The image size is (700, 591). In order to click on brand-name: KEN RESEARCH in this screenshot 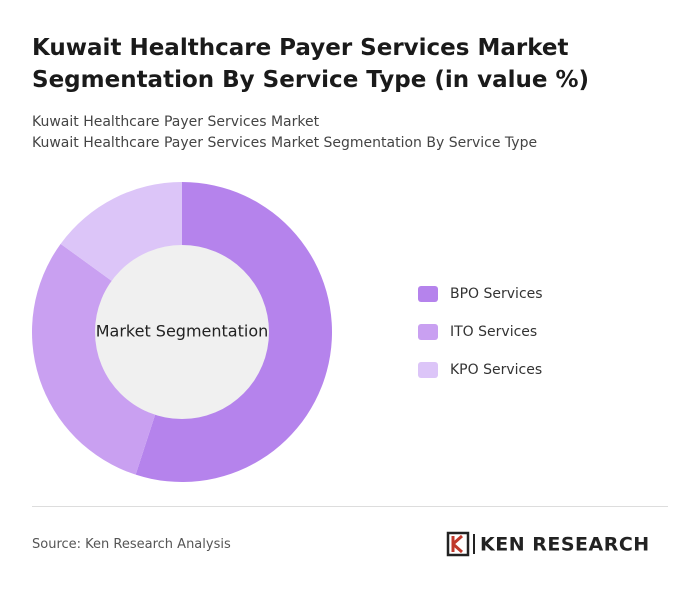, I will do `click(565, 545)`.